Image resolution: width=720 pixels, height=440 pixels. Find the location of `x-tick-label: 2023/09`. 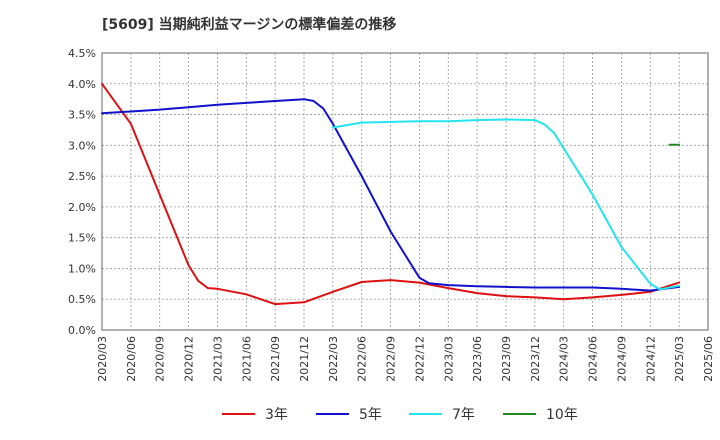

x-tick-label: 2023/09 is located at coordinates (506, 359).